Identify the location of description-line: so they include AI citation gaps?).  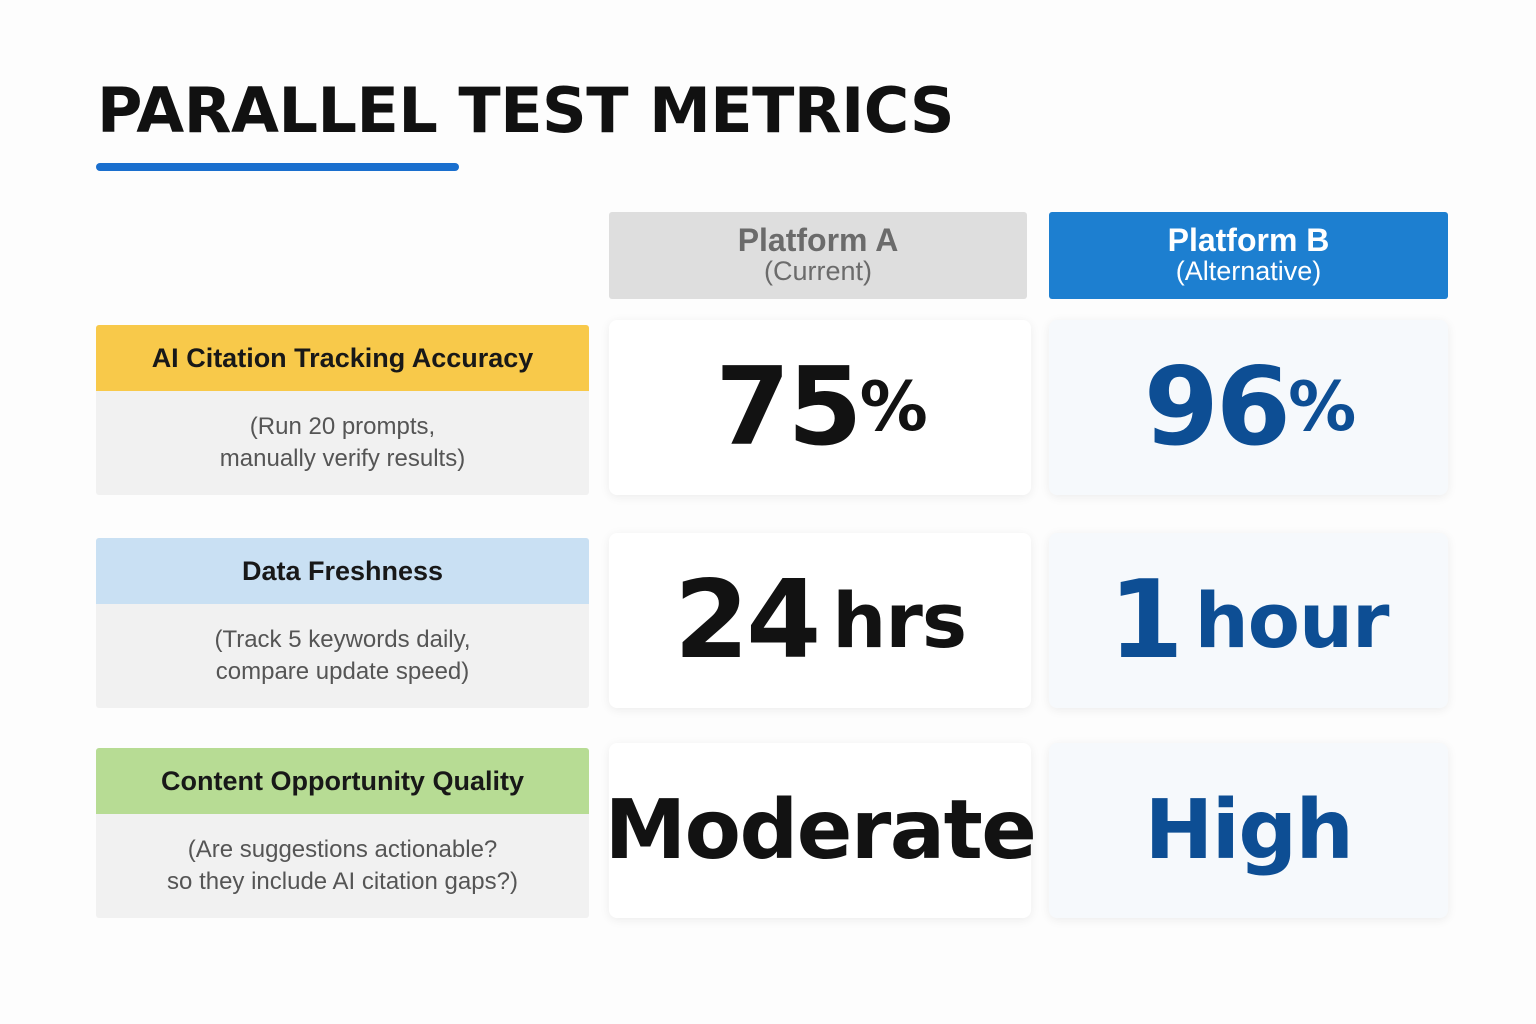
(342, 881).